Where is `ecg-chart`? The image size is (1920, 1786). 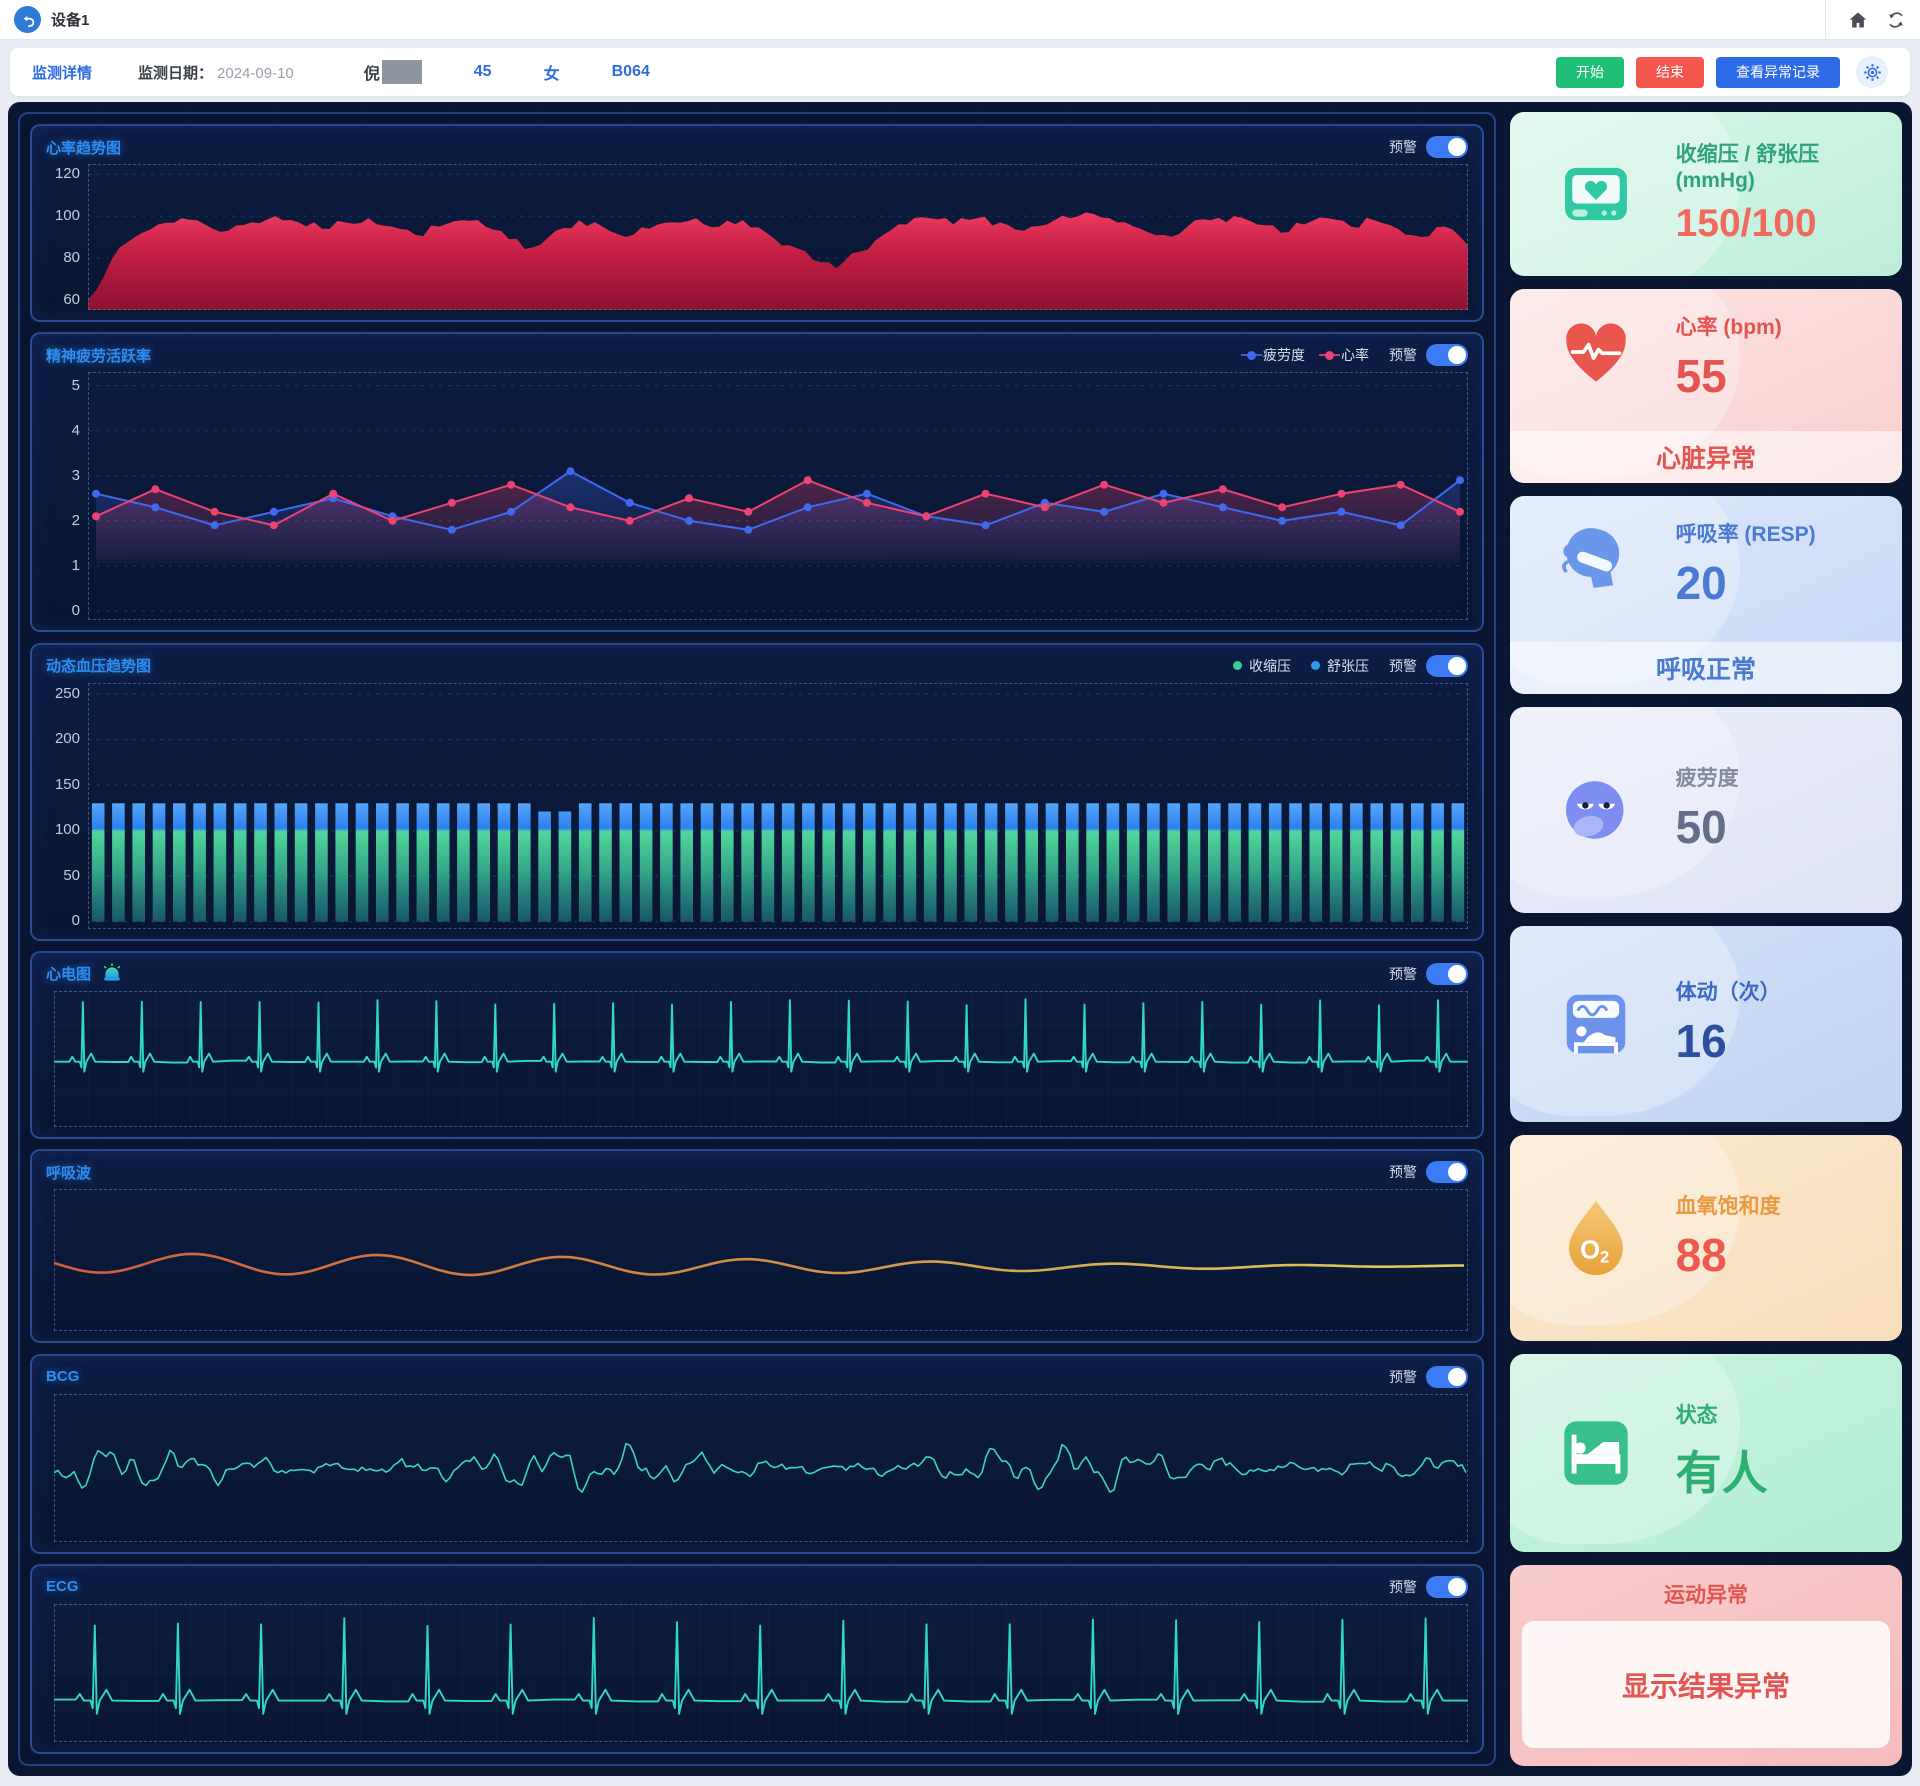
ecg-chart is located at coordinates (761, 1058).